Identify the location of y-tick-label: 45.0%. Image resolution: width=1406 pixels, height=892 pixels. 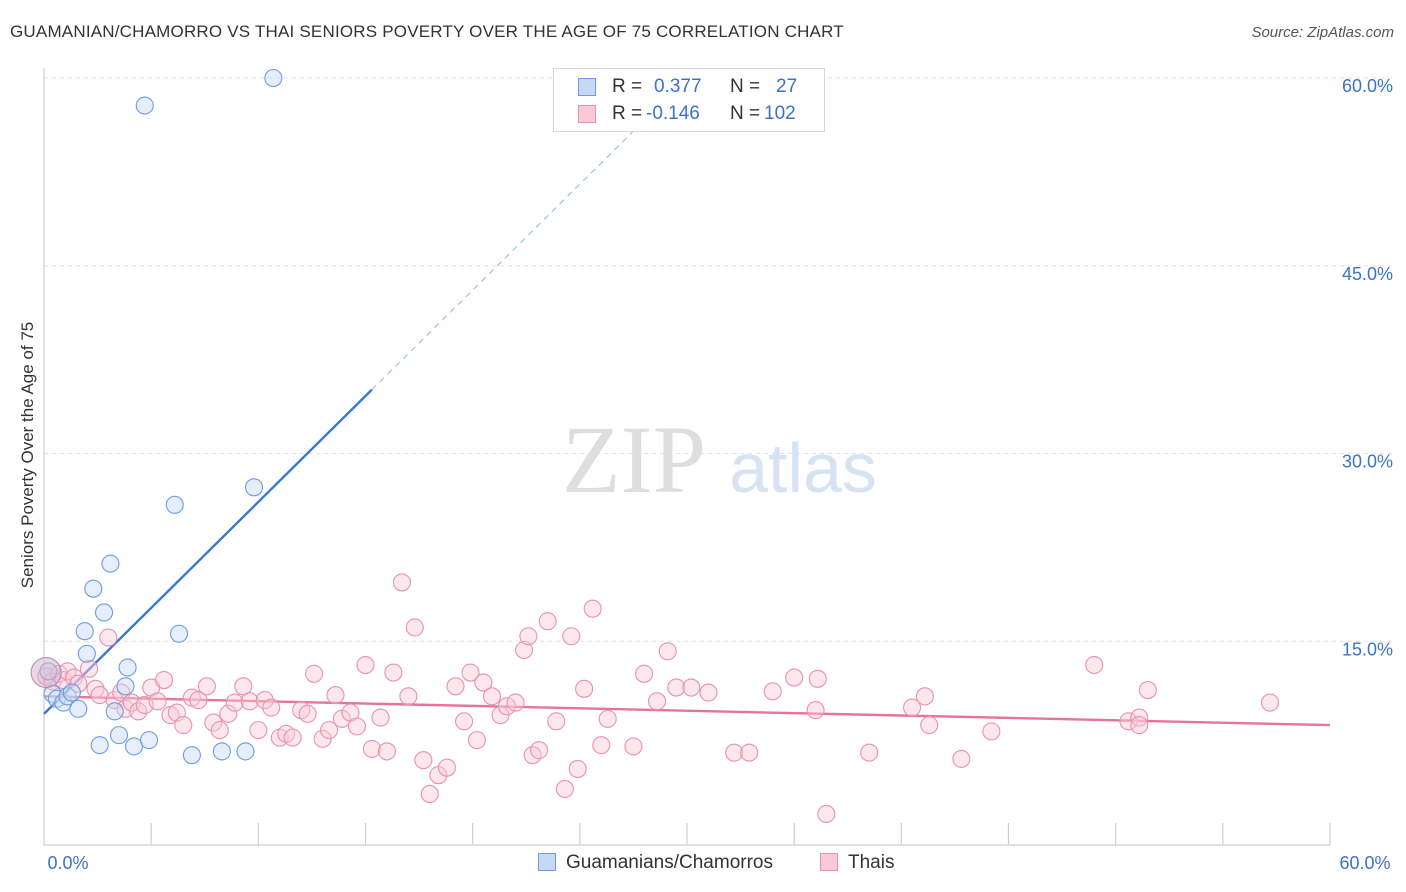
(1367, 274).